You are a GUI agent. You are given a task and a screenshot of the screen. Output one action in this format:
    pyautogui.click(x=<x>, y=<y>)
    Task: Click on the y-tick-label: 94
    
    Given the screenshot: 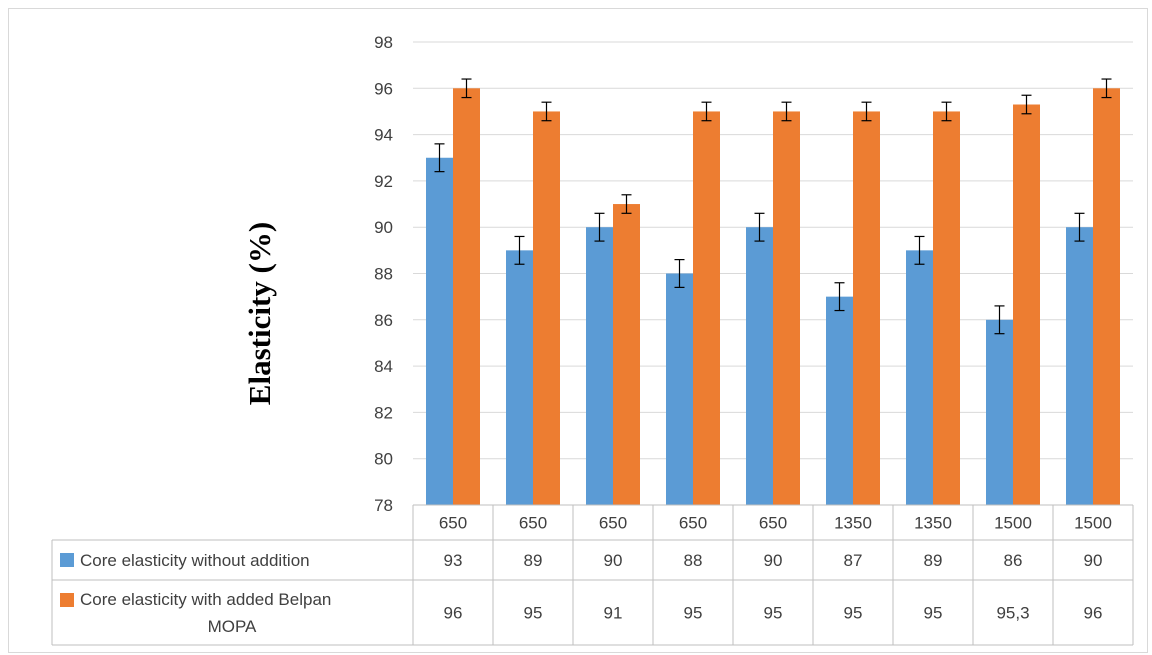 What is the action you would take?
    pyautogui.click(x=383, y=135)
    